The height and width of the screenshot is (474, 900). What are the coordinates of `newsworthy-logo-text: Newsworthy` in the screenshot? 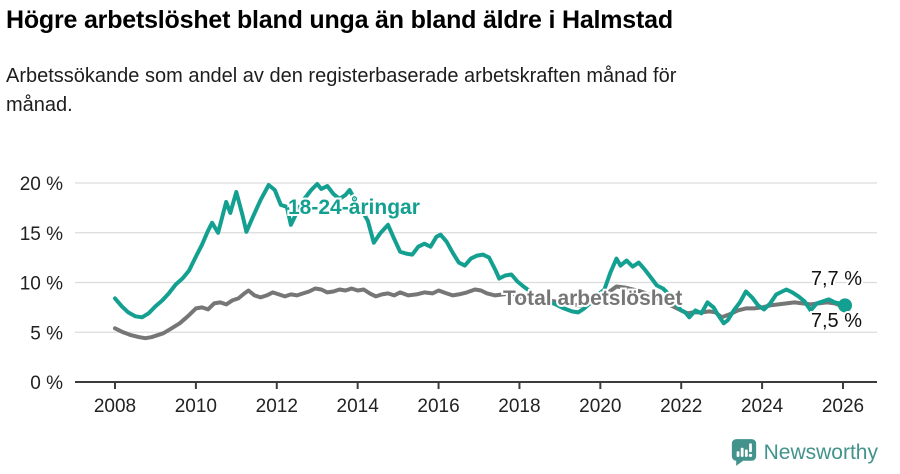 It's located at (820, 452).